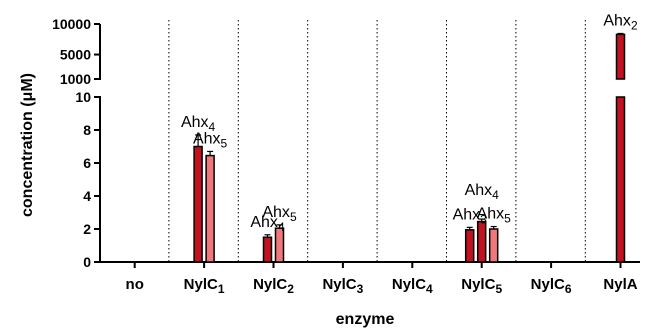 The image size is (645, 329). What do you see at coordinates (75, 79) in the screenshot?
I see `y-tick-label: 1000` at bounding box center [75, 79].